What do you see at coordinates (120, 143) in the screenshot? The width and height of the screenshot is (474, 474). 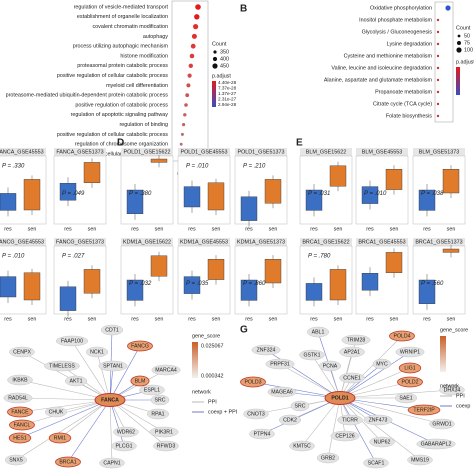 I see `panel-letter: D` at bounding box center [120, 143].